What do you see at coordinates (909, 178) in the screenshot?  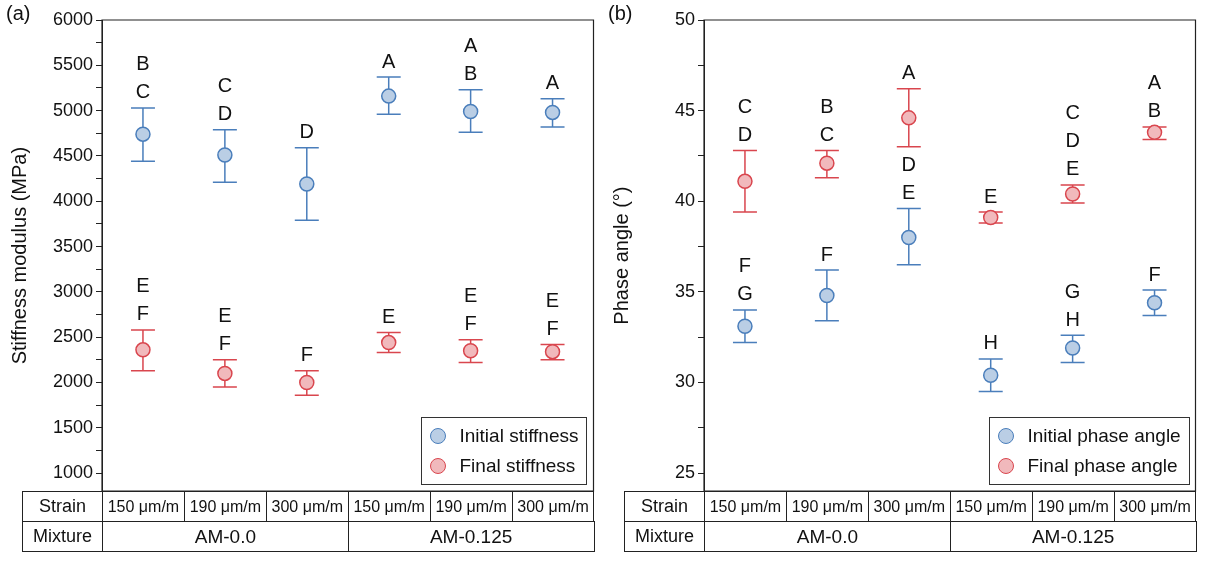 I see `data-label: D E` at bounding box center [909, 178].